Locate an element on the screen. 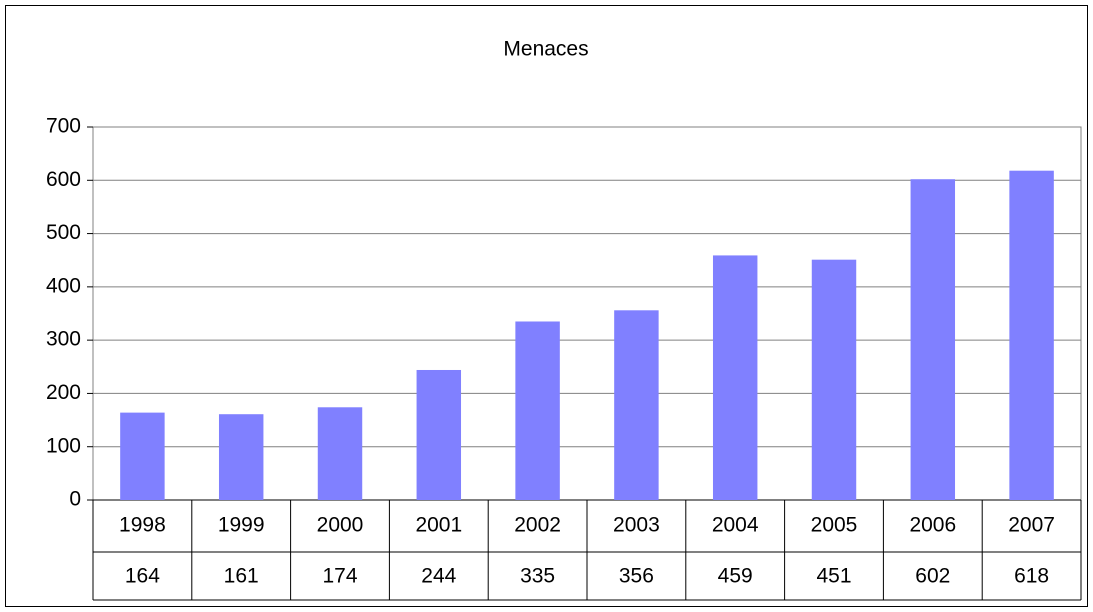 The height and width of the screenshot is (612, 1093). x-tick-label: 2002 is located at coordinates (537, 525).